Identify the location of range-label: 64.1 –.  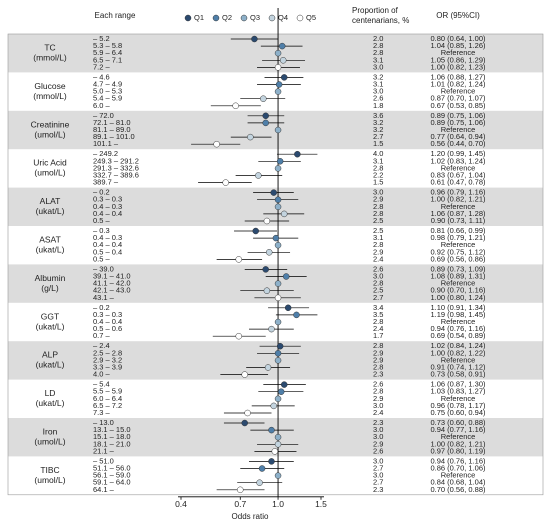
(104, 489).